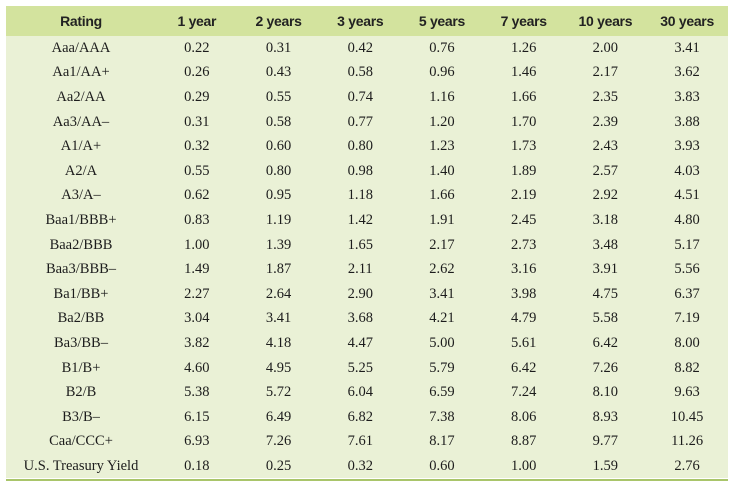 The image size is (733, 481). Describe the element at coordinates (442, 467) in the screenshot. I see `yield-cell: 0.60` at that location.